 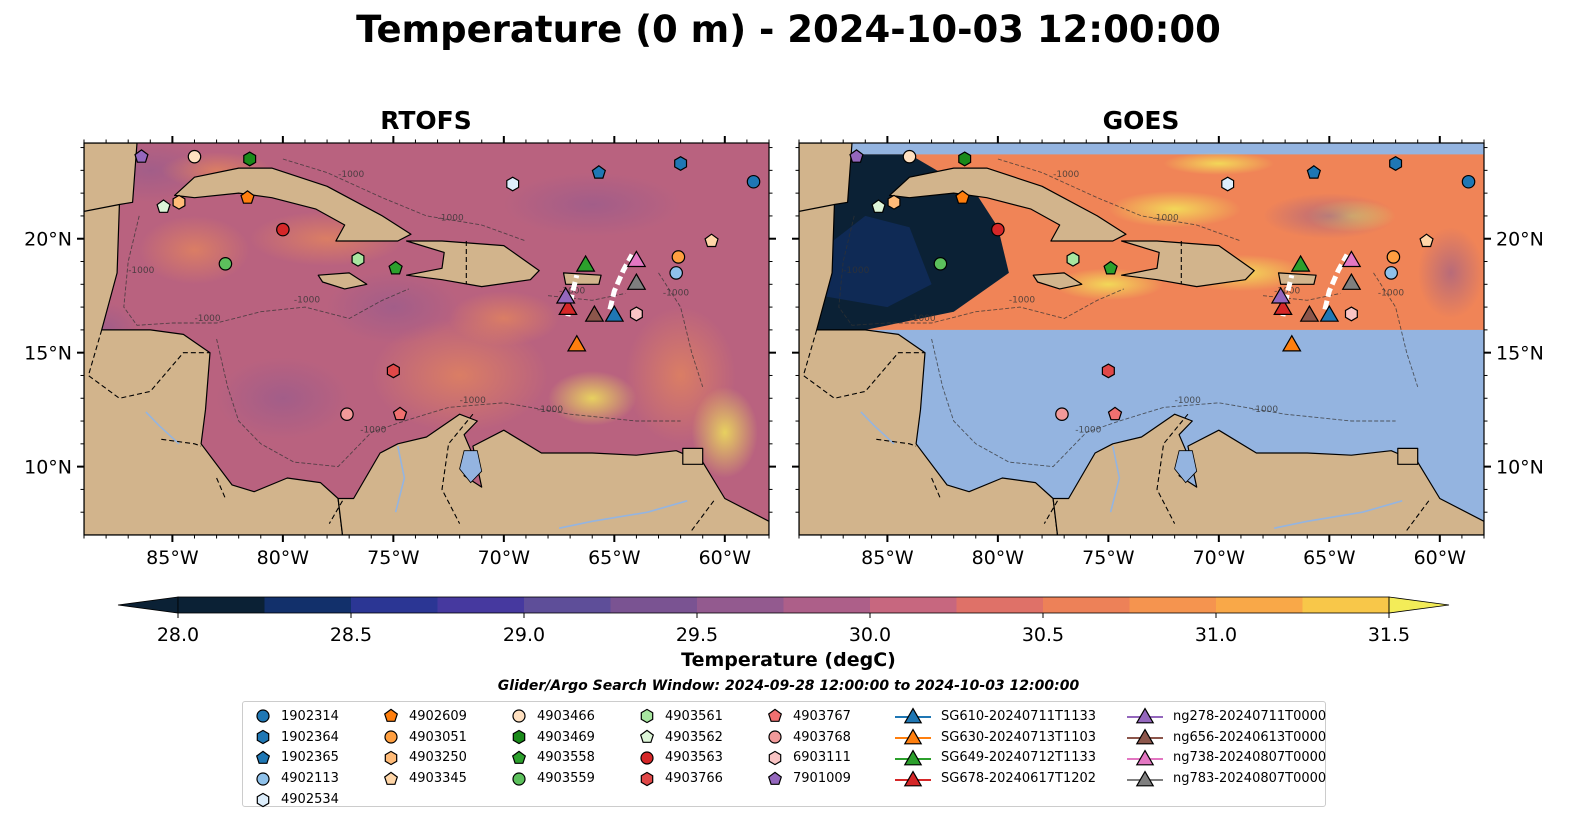 I want to click on lake-maracaibo, so click(x=1186, y=467).